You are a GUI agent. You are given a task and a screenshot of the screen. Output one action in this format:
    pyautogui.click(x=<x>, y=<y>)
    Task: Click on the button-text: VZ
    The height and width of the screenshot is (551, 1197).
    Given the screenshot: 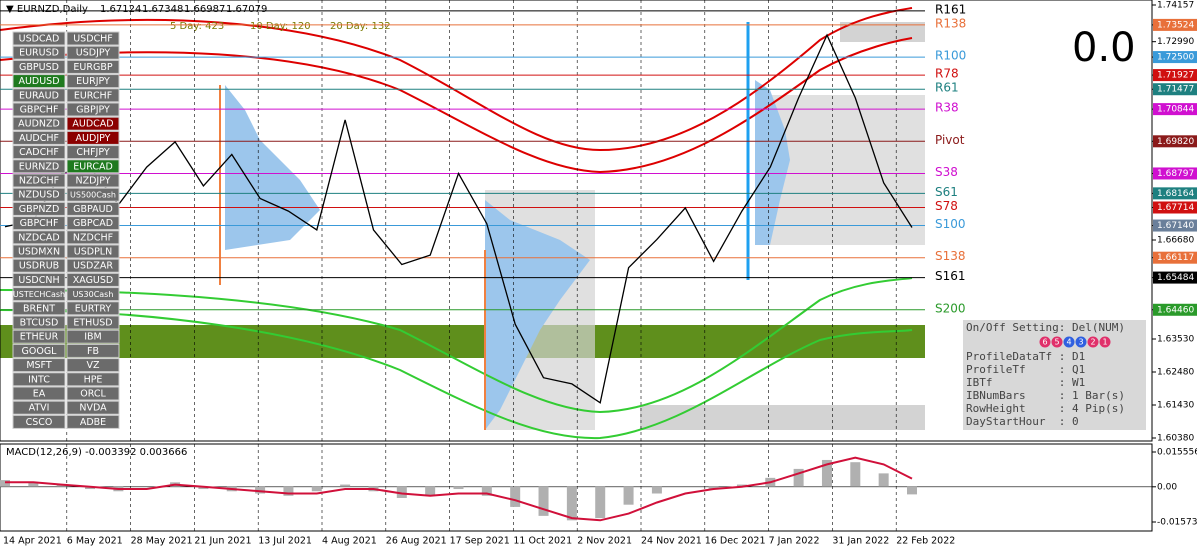 What is the action you would take?
    pyautogui.click(x=92, y=365)
    